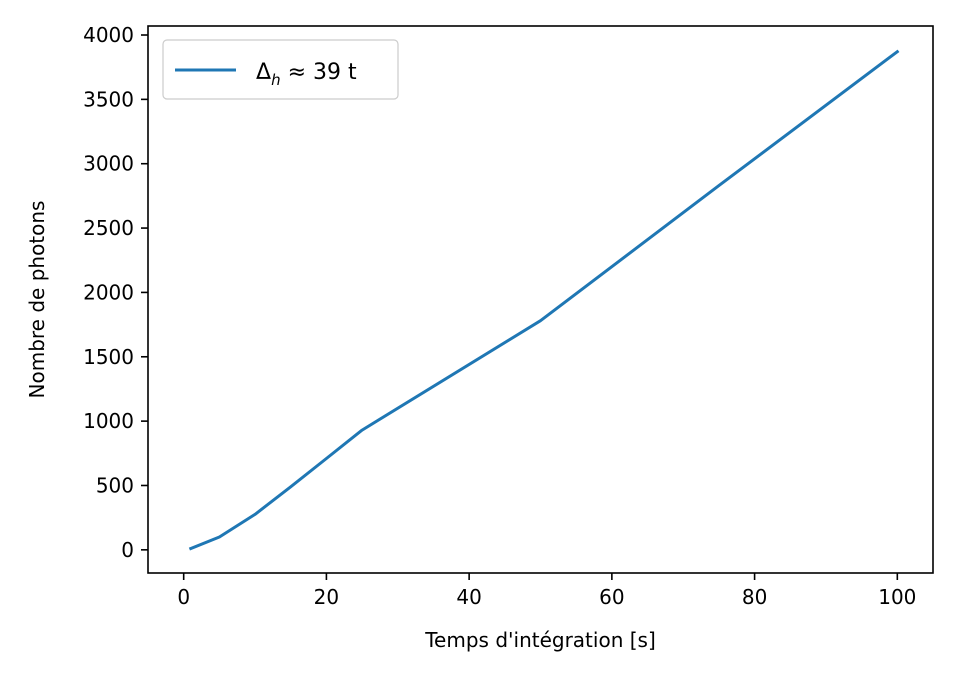 This screenshot has height=683, width=964. I want to click on legend-box, so click(280, 69).